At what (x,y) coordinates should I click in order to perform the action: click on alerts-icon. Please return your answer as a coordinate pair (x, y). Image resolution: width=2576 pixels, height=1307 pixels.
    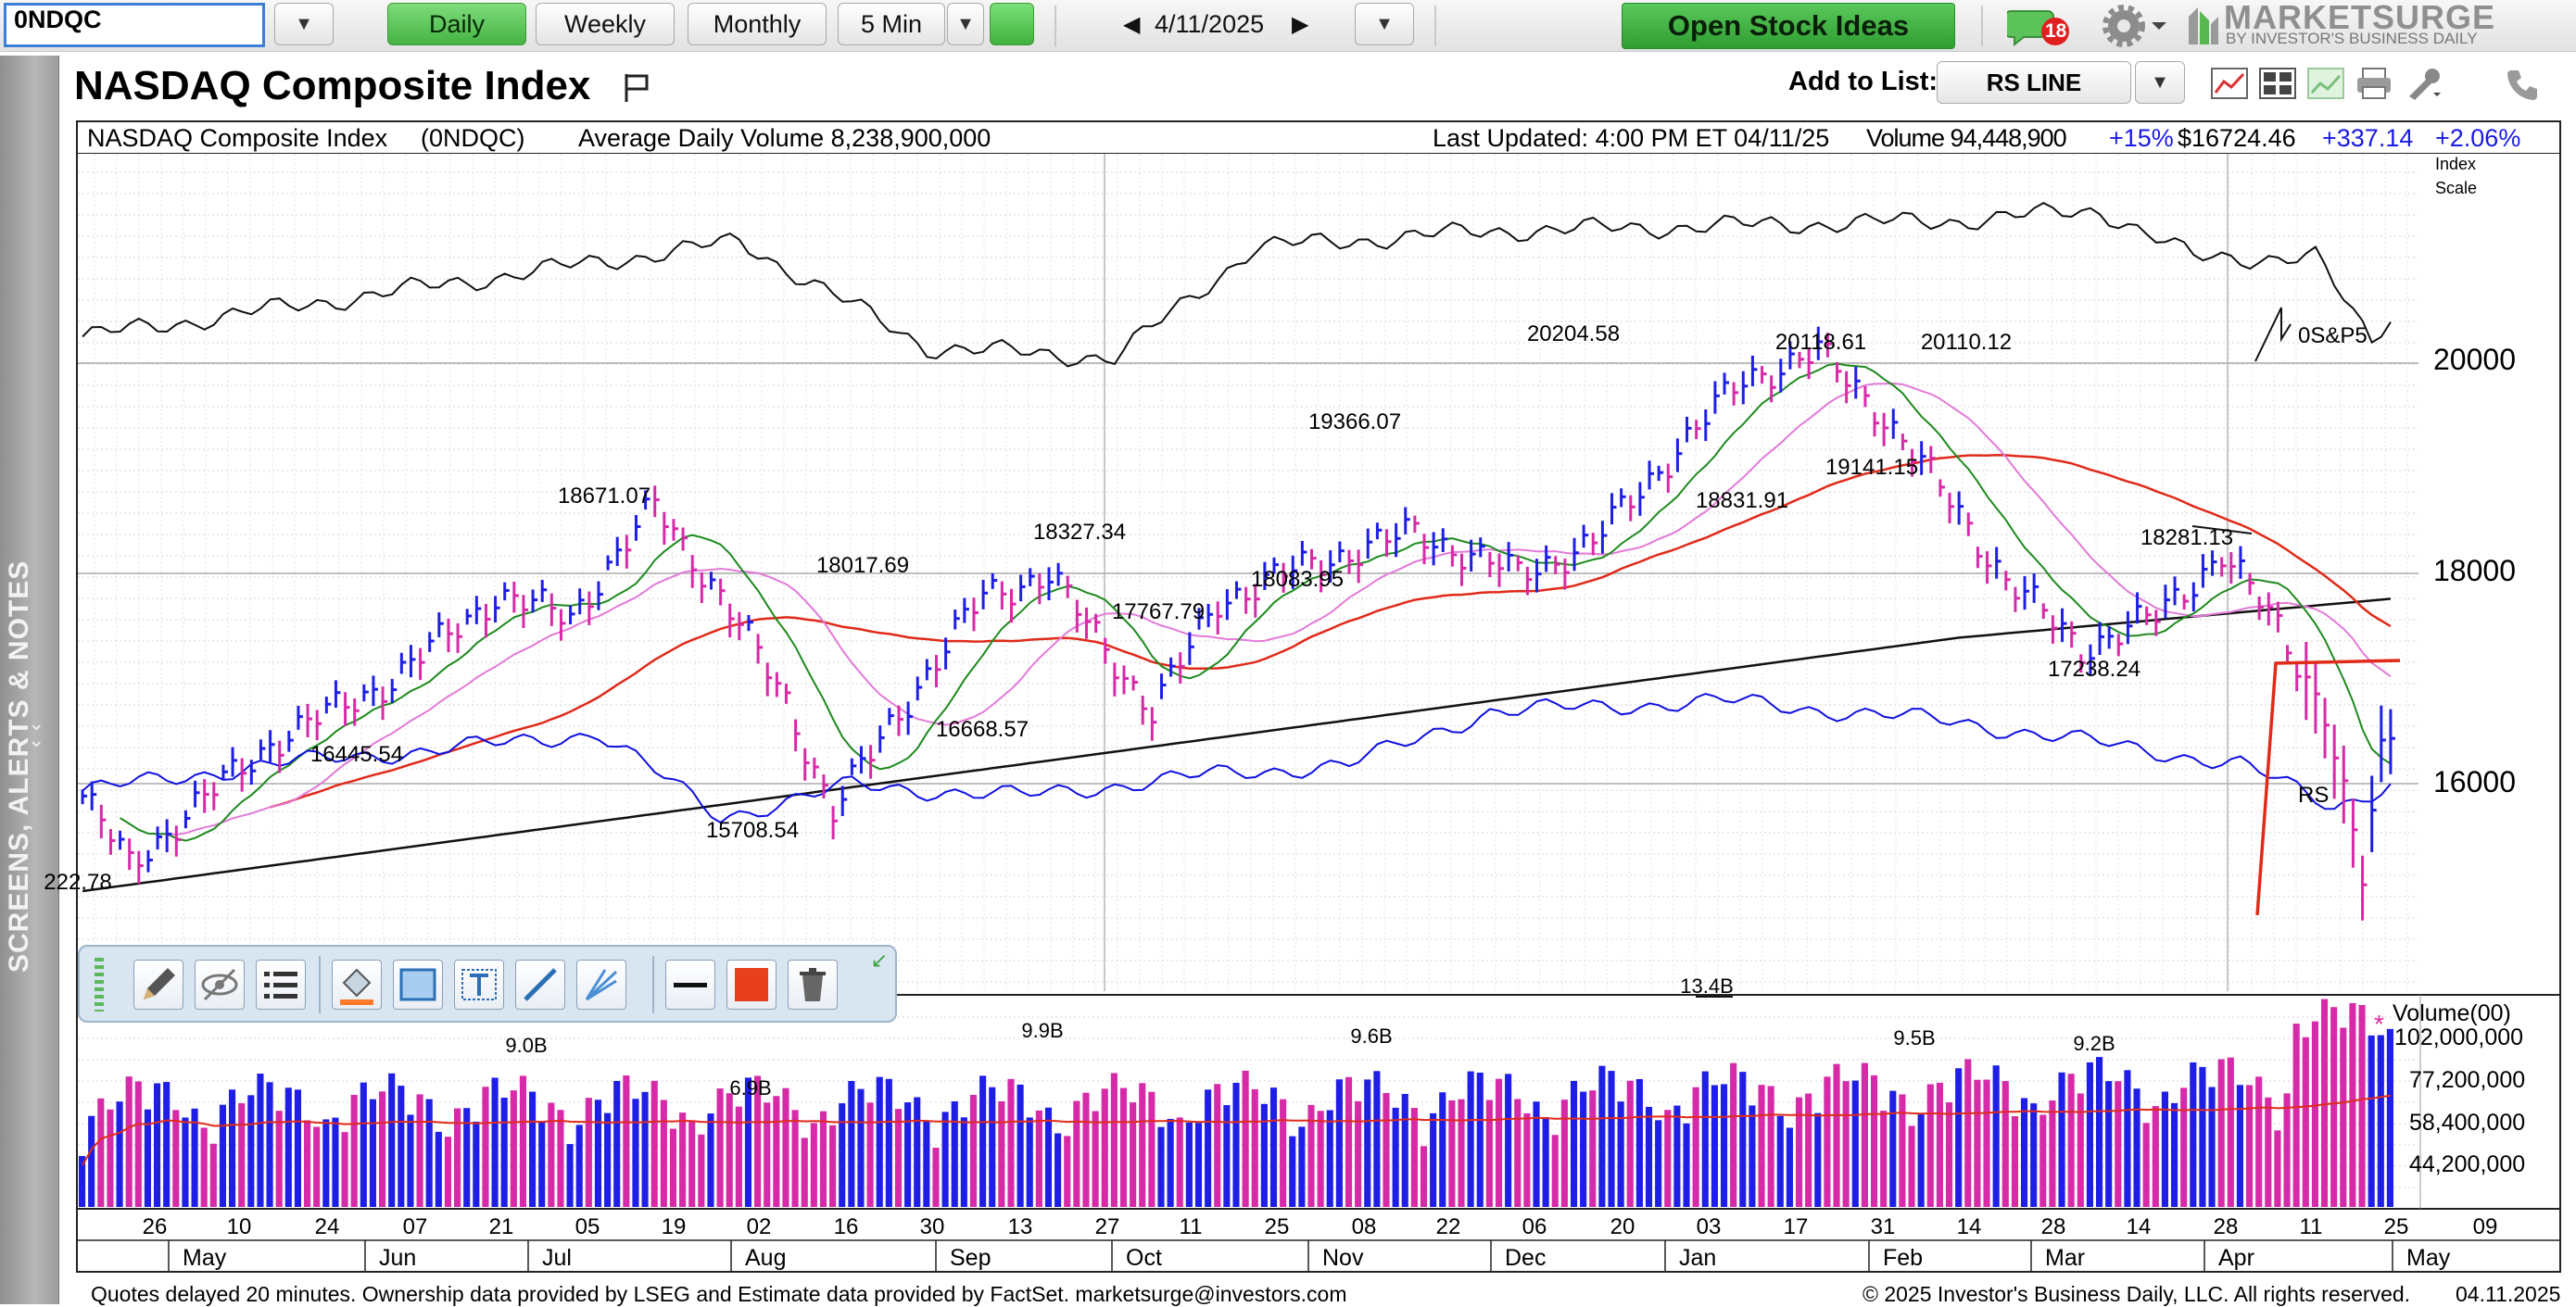
    Looking at the image, I should click on (2037, 28).